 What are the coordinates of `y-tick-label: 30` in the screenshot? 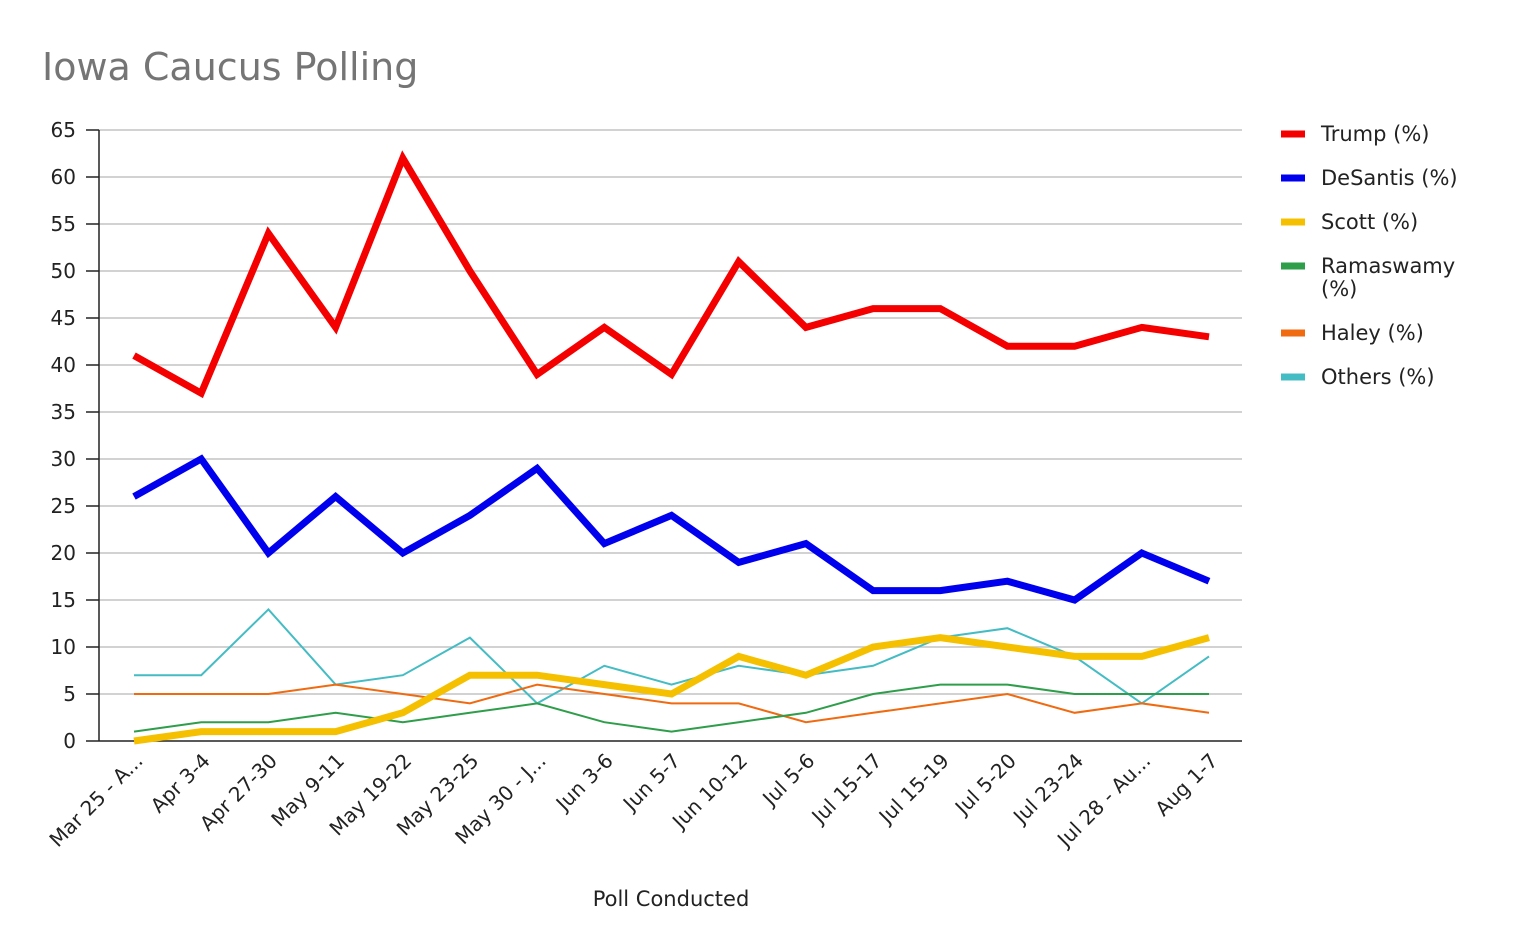 It's located at (63, 459).